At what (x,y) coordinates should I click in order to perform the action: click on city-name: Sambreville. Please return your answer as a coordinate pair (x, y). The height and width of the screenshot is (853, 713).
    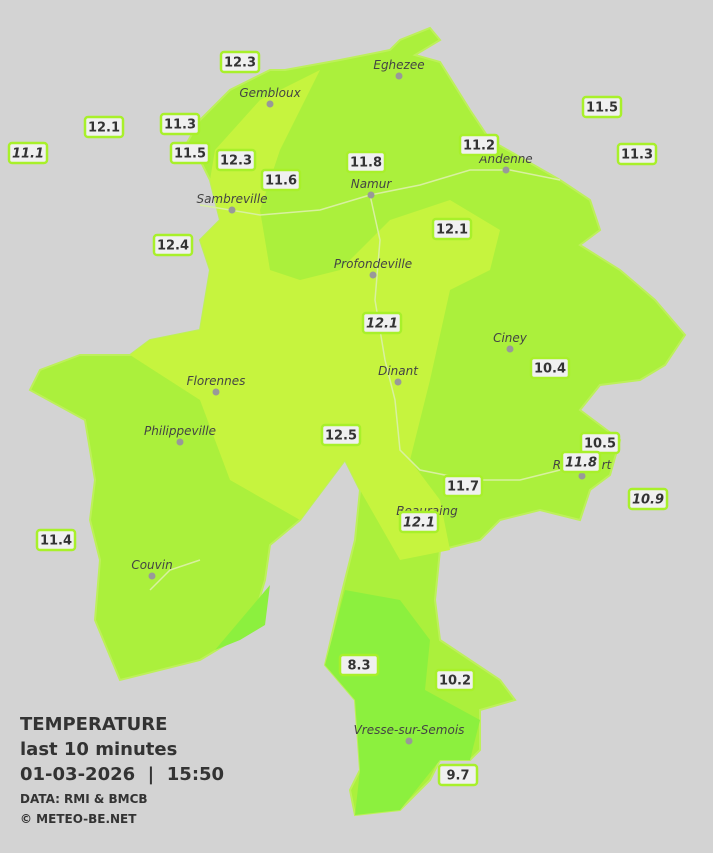
    Looking at the image, I should click on (231, 199).